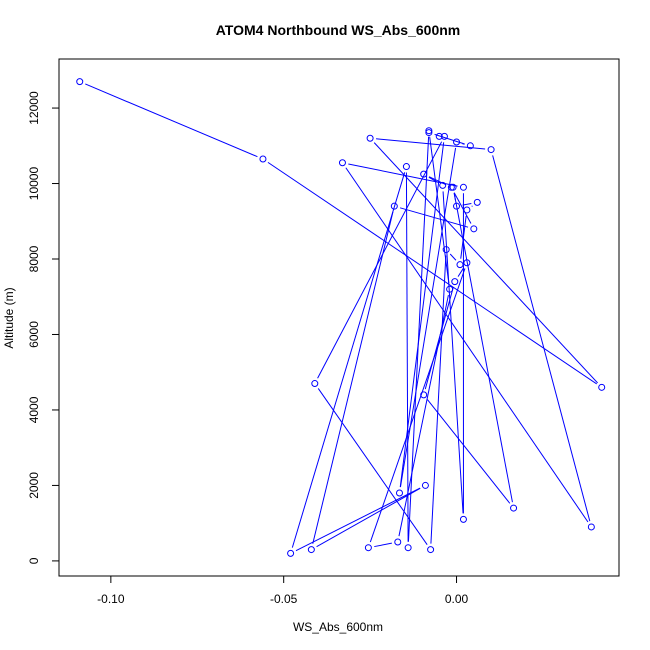  I want to click on y-axis: 0 2000 4000 6000 8000 10000 12000, so click(43, 327).